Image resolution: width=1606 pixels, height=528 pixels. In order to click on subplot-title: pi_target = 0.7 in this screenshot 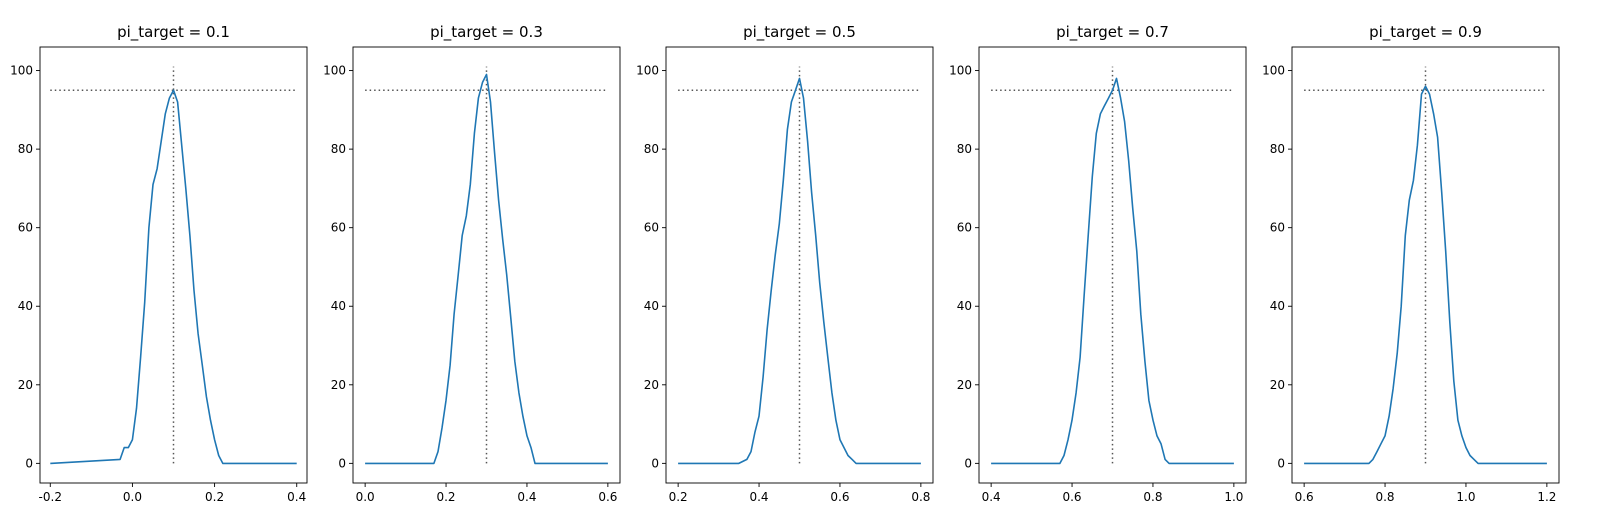, I will do `click(1112, 32)`.